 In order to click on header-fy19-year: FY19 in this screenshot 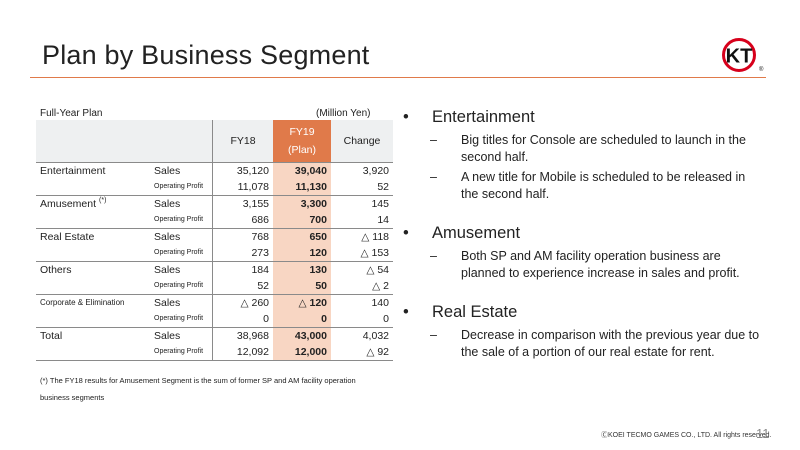, I will do `click(302, 132)`.